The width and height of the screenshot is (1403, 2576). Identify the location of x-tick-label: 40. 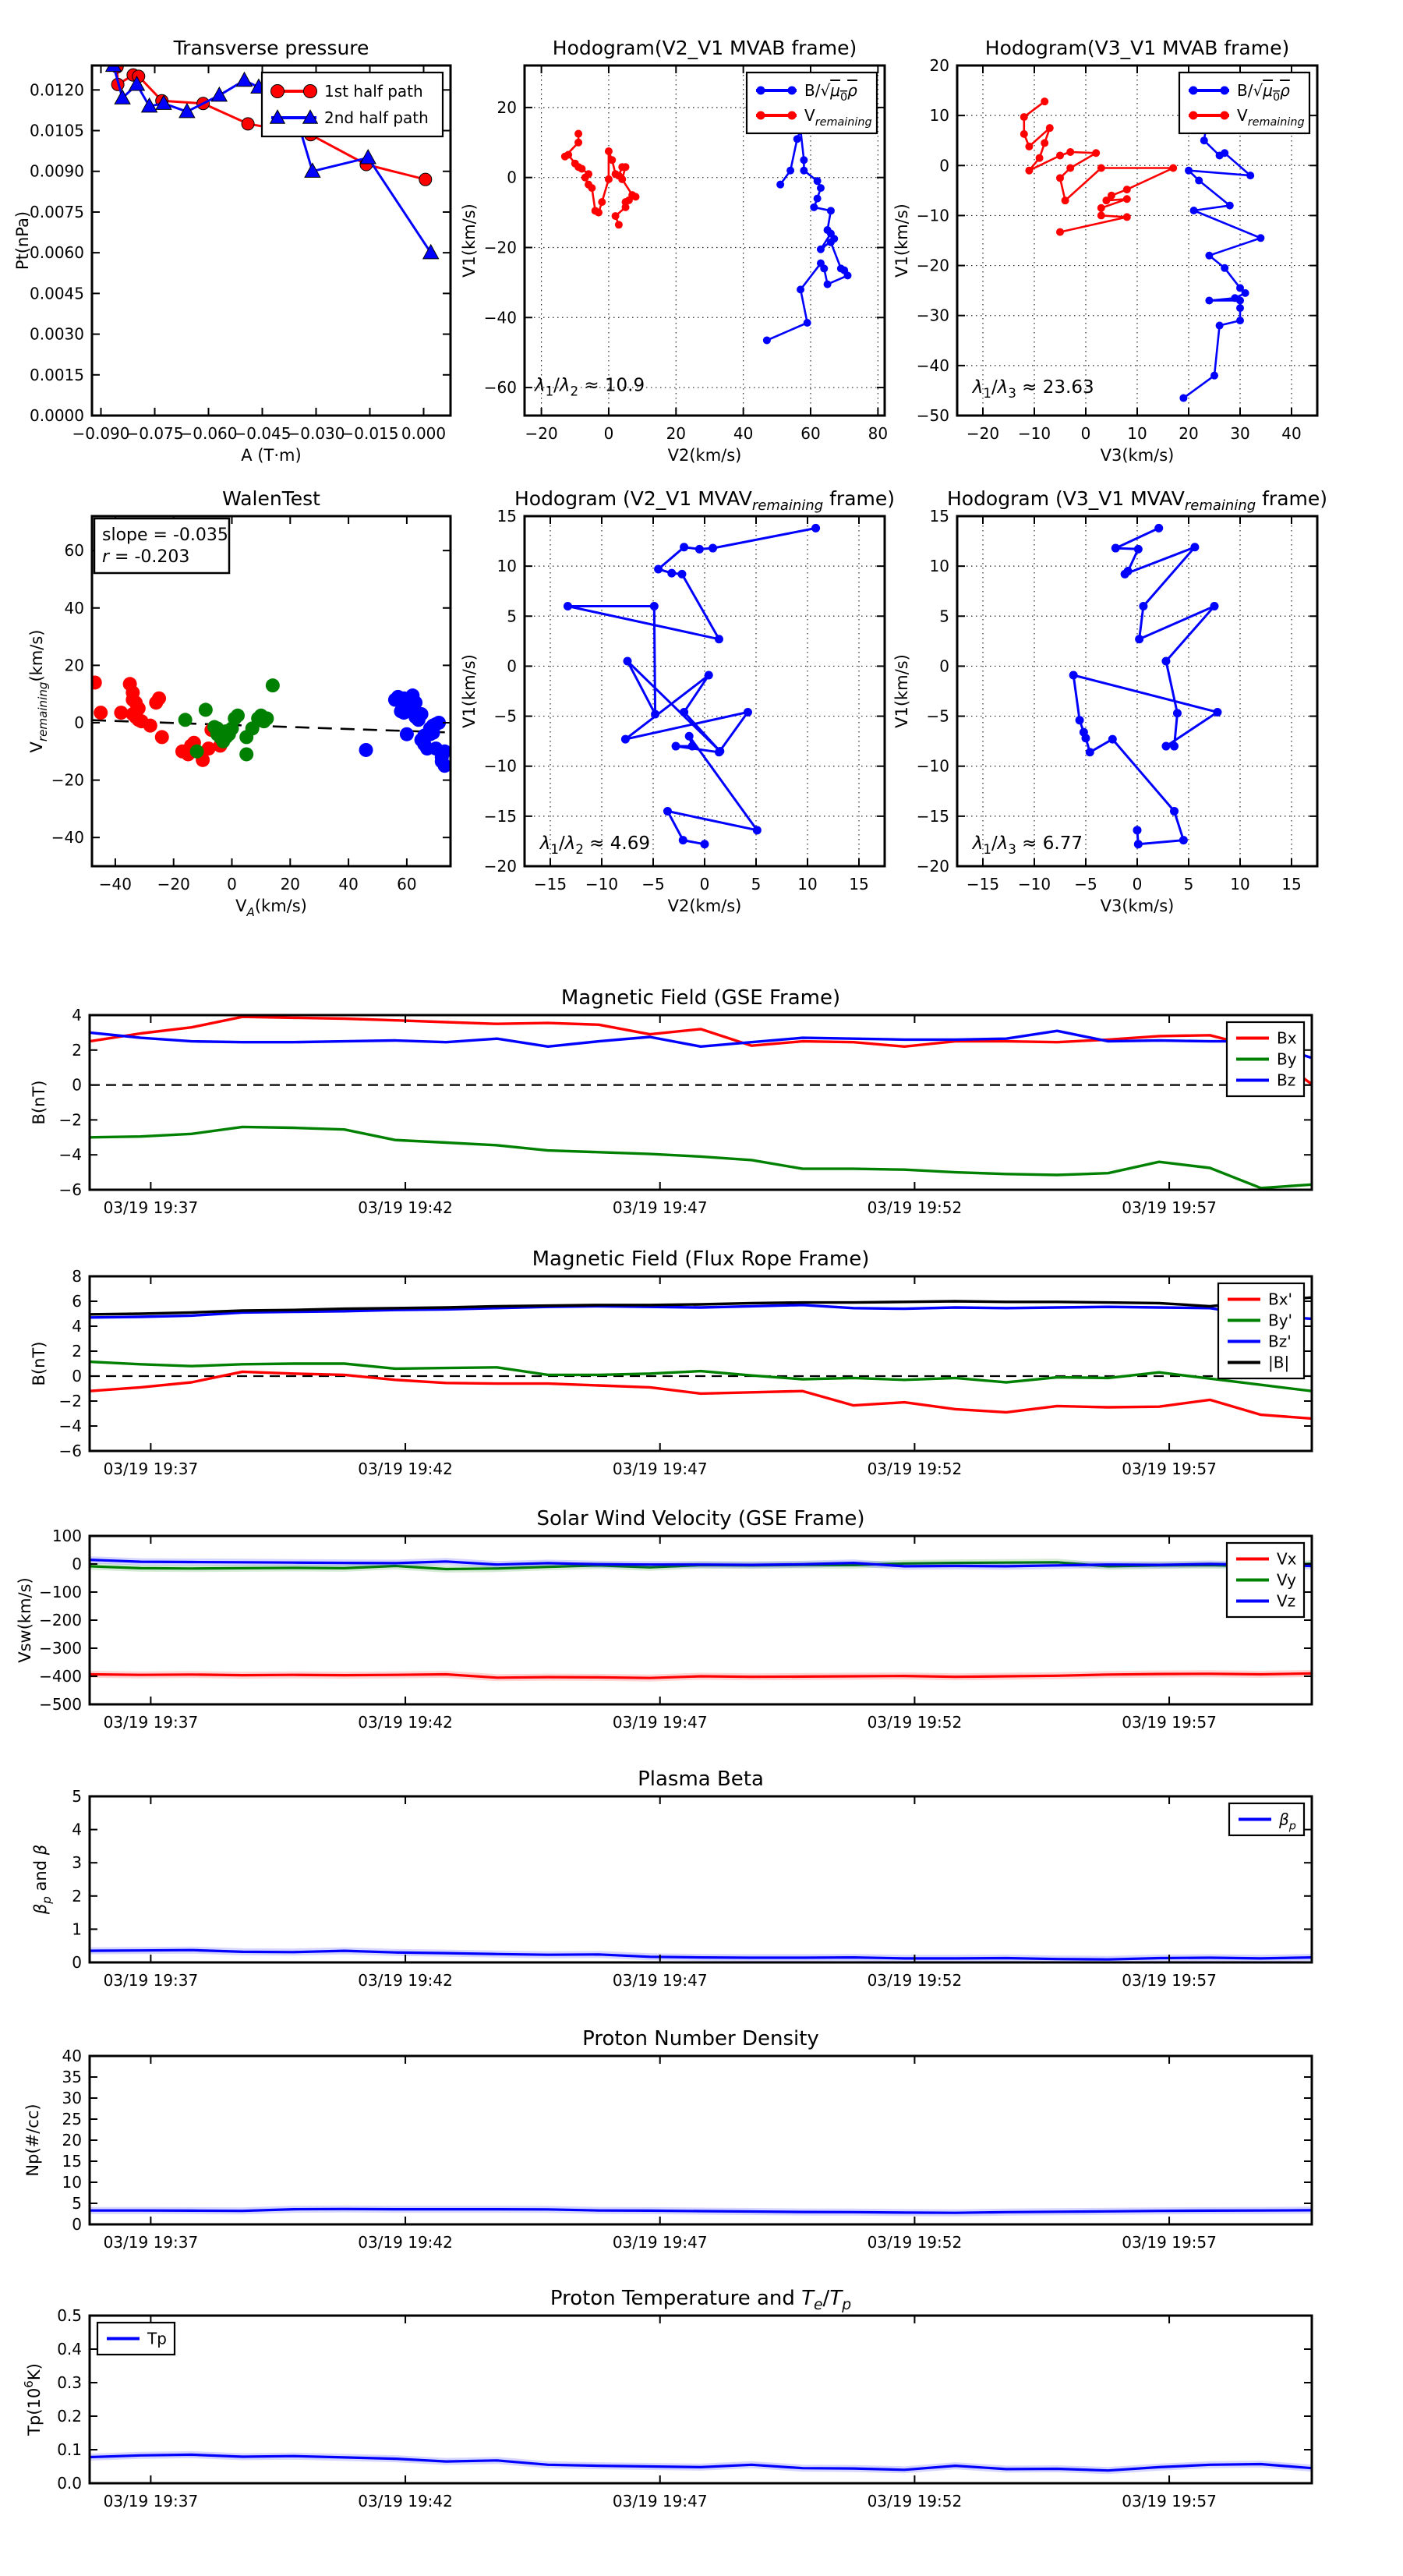
(743, 433).